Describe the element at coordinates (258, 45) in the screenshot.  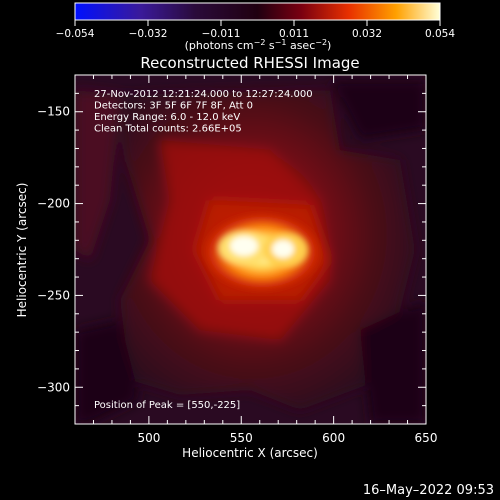
I see `colorbar-units: (photons cm−2 s−1 asec−2)` at that location.